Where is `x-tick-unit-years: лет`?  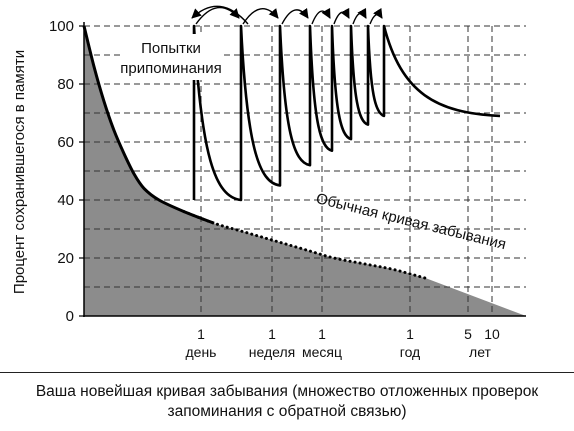 x-tick-unit-years: лет is located at coordinates (480, 352).